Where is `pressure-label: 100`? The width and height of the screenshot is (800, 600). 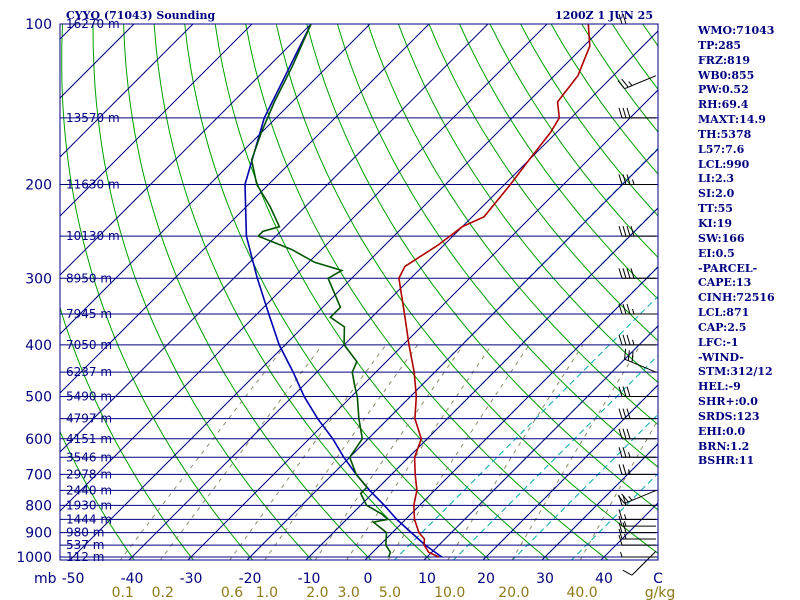
pressure-label: 100 is located at coordinates (38, 25).